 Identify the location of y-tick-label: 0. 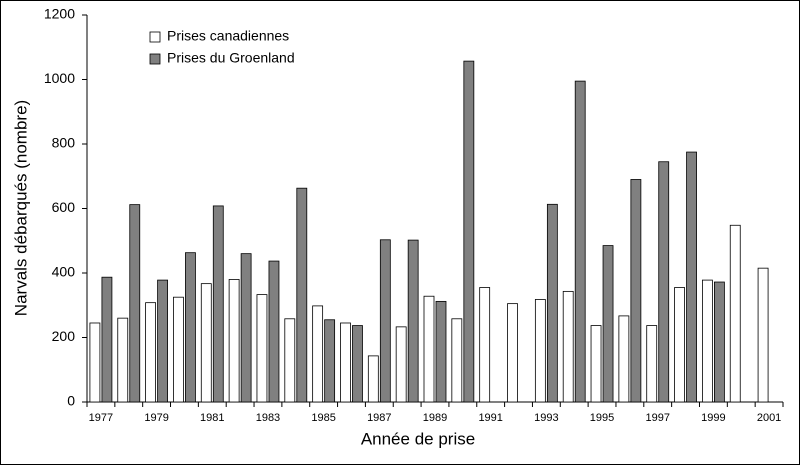
(71, 401).